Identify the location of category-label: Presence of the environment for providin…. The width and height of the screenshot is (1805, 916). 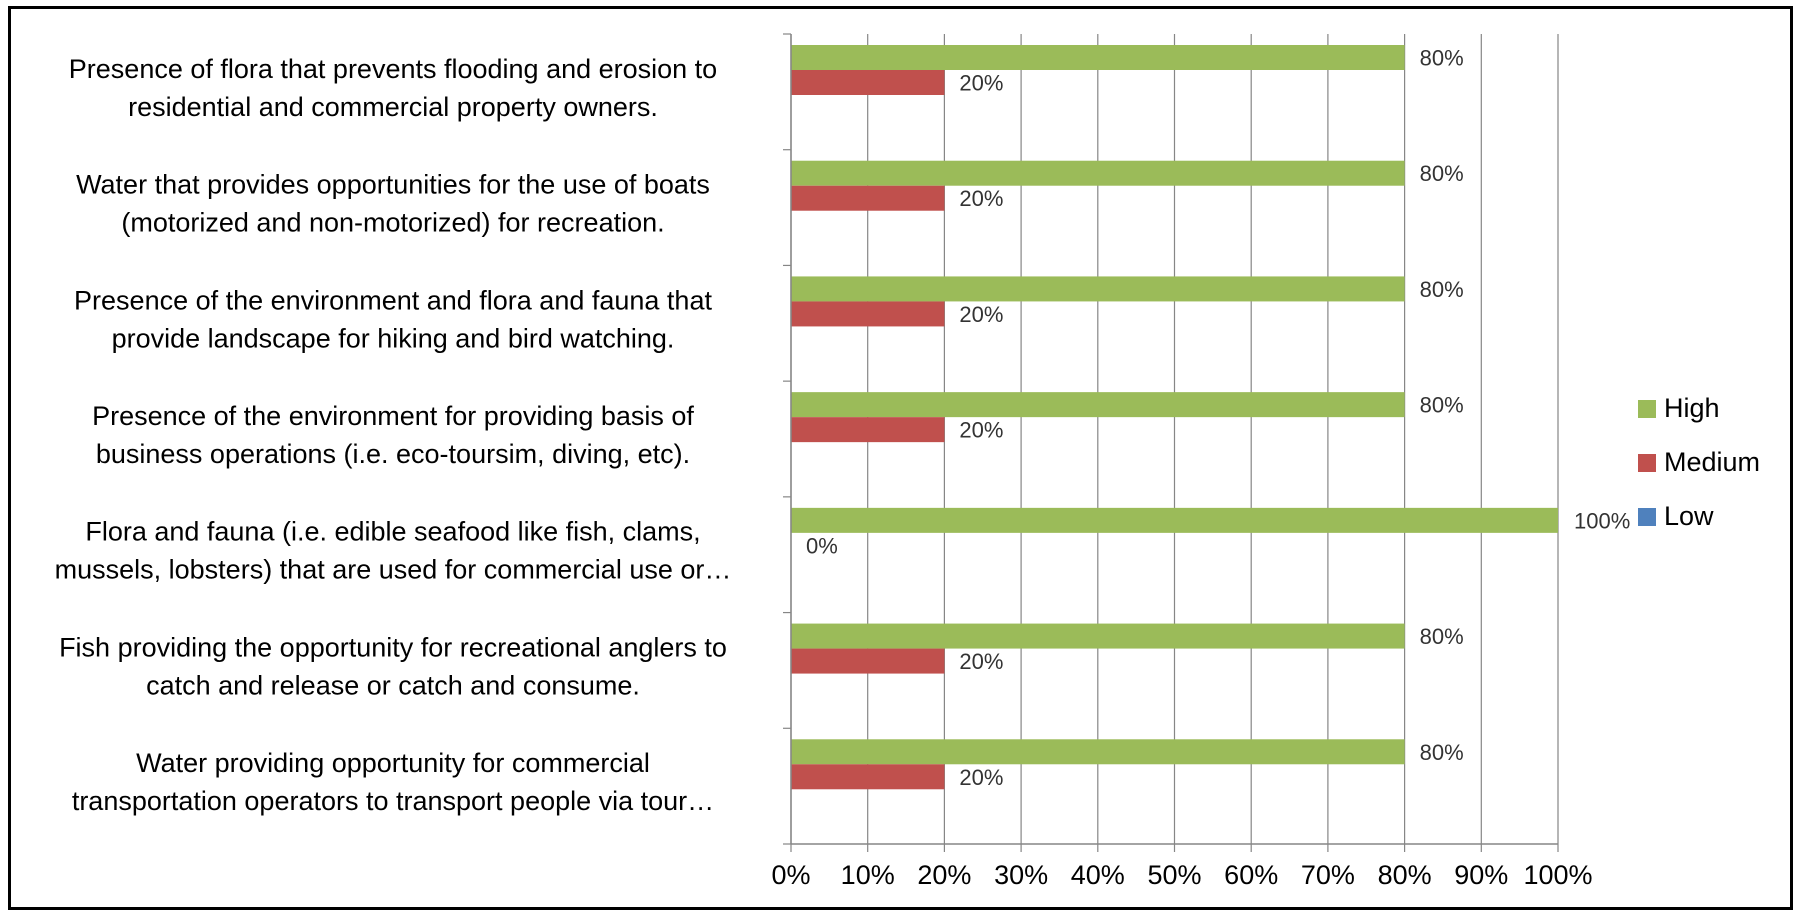
(393, 416).